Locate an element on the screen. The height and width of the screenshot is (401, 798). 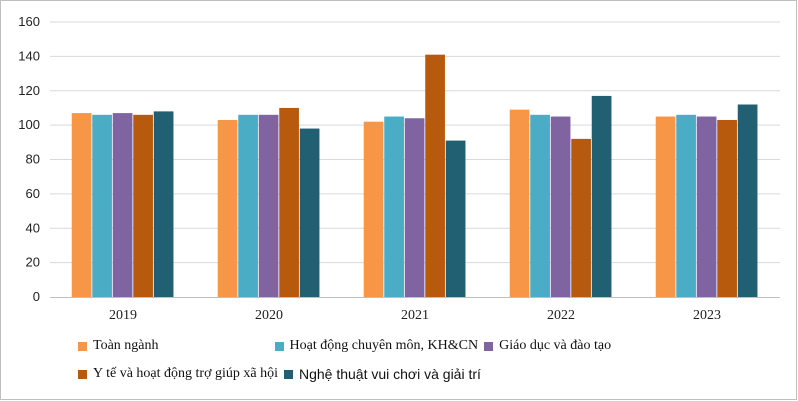
y-tick-label: 140 is located at coordinates (29, 55).